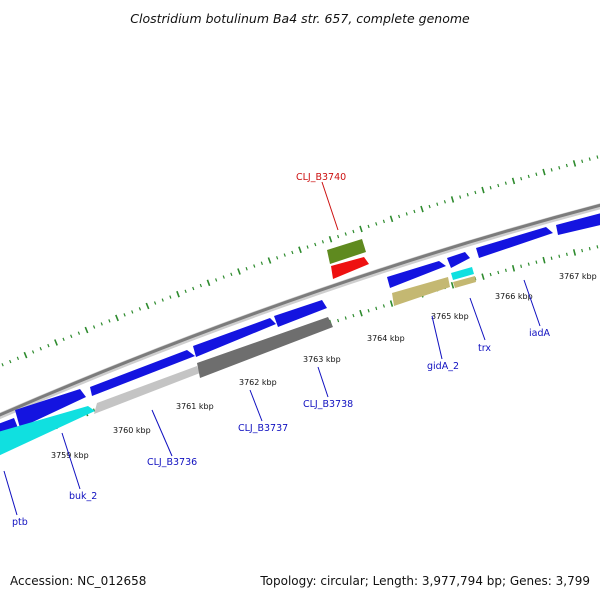  Describe the element at coordinates (20, 522) in the screenshot. I see `gene-label-ptb: ptb` at that location.